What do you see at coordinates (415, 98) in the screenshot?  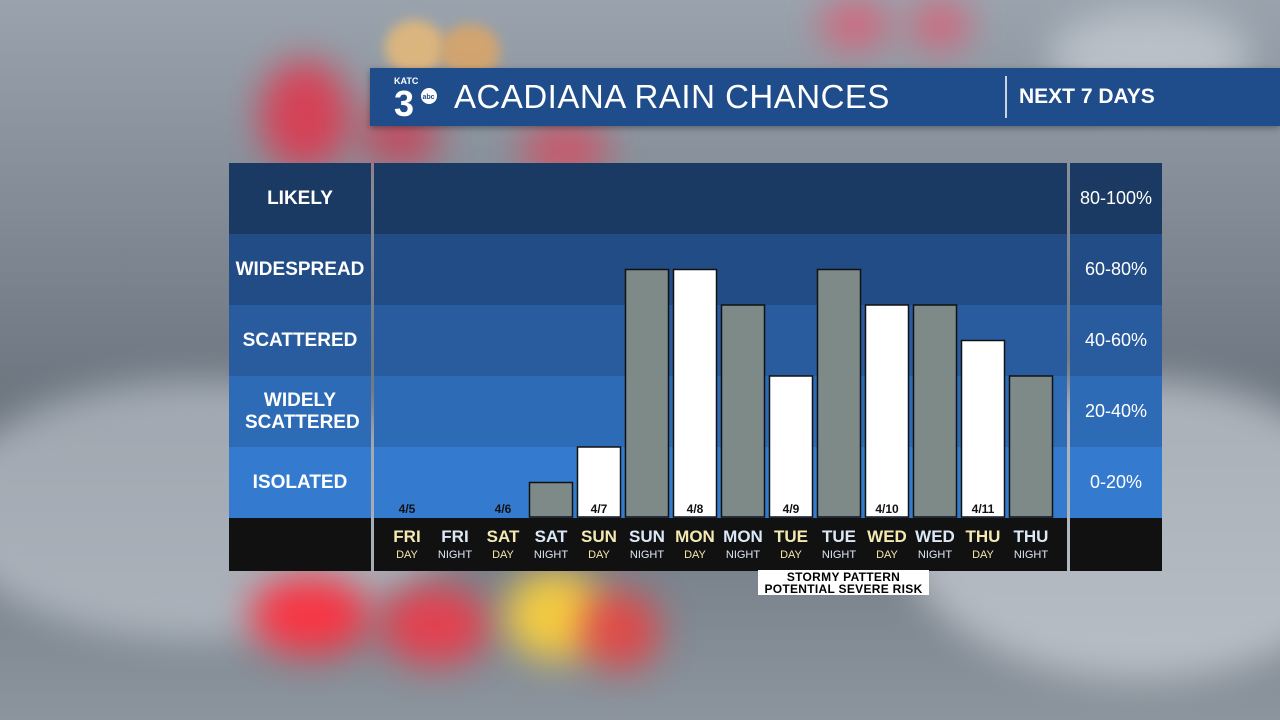 I see `katc-logo-icon: KATC 3 abc` at bounding box center [415, 98].